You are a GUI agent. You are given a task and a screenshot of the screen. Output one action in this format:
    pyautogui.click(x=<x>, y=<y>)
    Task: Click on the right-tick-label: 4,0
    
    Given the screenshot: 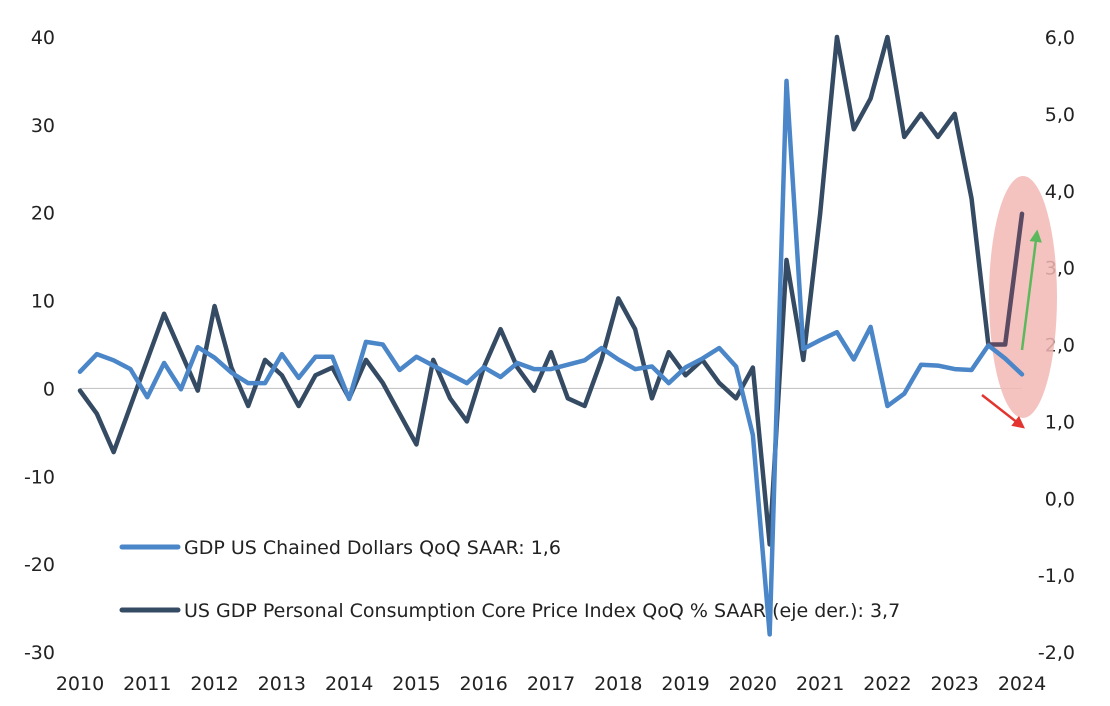 What is the action you would take?
    pyautogui.click(x=1060, y=192)
    